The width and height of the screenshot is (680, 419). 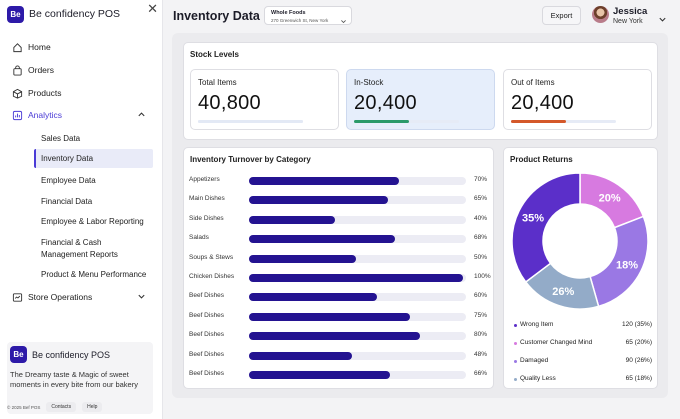 What do you see at coordinates (420, 99) in the screenshot?
I see `stat-in-stock: In-Stock 20,400` at bounding box center [420, 99].